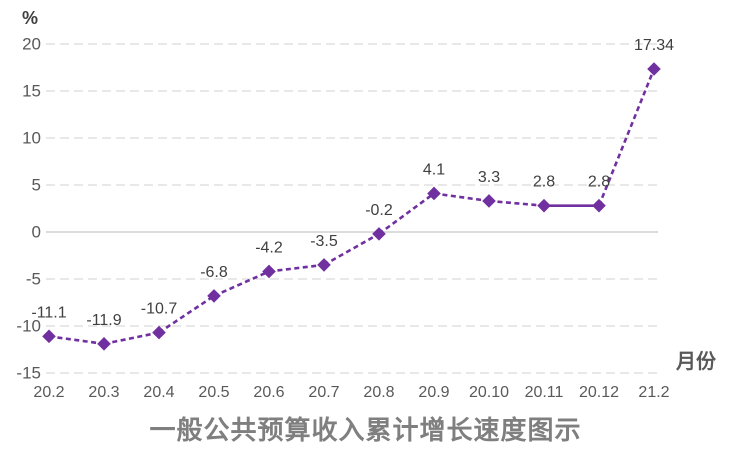 This screenshot has height=455, width=731. What do you see at coordinates (36, 232) in the screenshot?
I see `y-axis-tick-label: 0` at bounding box center [36, 232].